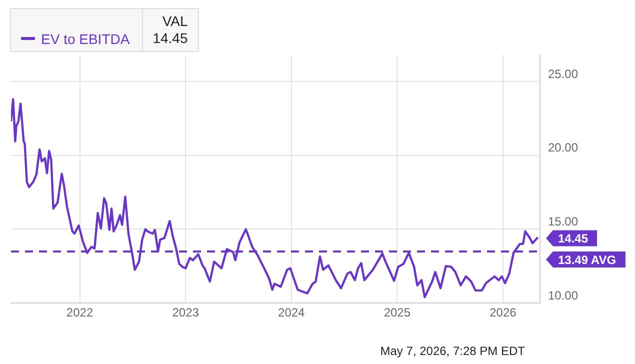 The height and width of the screenshot is (364, 635). What do you see at coordinates (573, 239) in the screenshot?
I see `data-label: 14.45` at bounding box center [573, 239].